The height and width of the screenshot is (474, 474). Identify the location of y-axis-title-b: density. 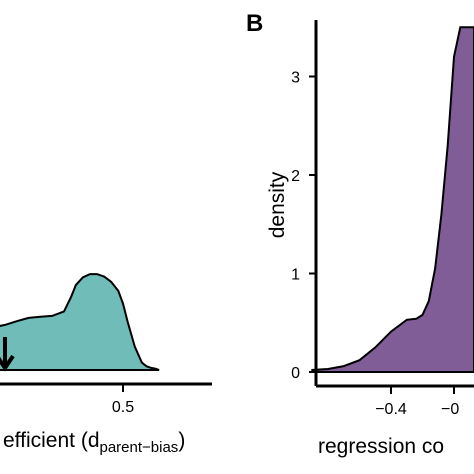
(277, 204).